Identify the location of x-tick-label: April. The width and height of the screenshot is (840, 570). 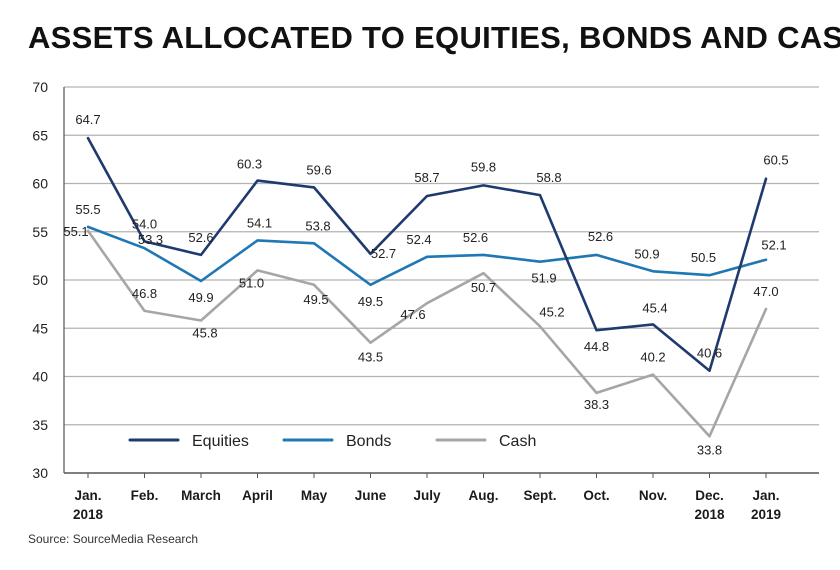
(257, 495).